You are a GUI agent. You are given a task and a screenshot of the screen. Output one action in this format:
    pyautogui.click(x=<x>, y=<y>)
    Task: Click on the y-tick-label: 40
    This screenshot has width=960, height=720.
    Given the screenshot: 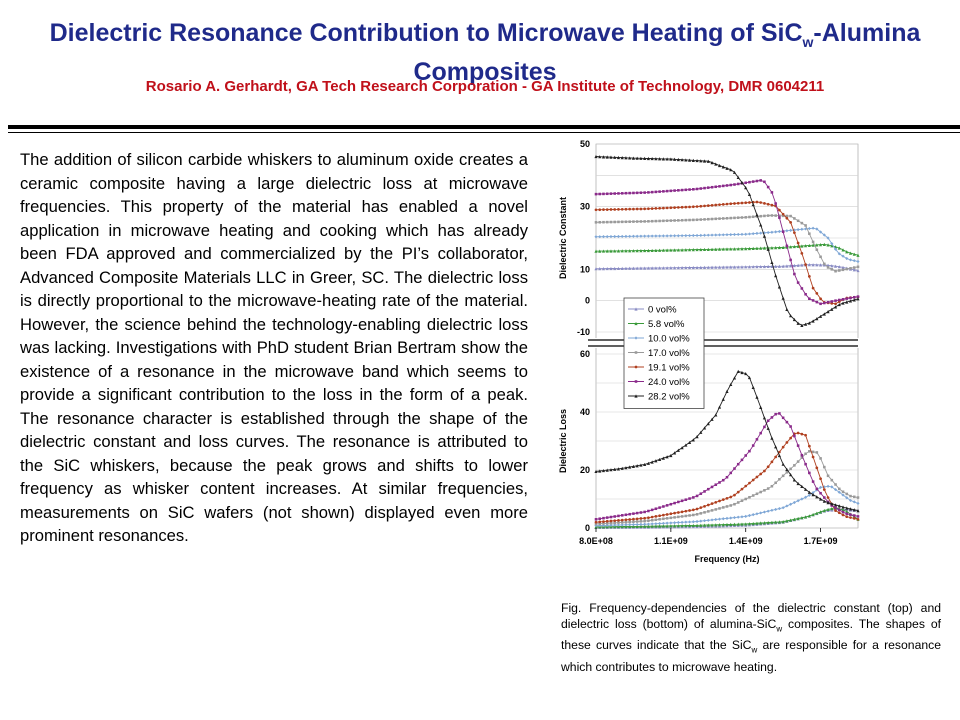 What is the action you would take?
    pyautogui.click(x=585, y=412)
    